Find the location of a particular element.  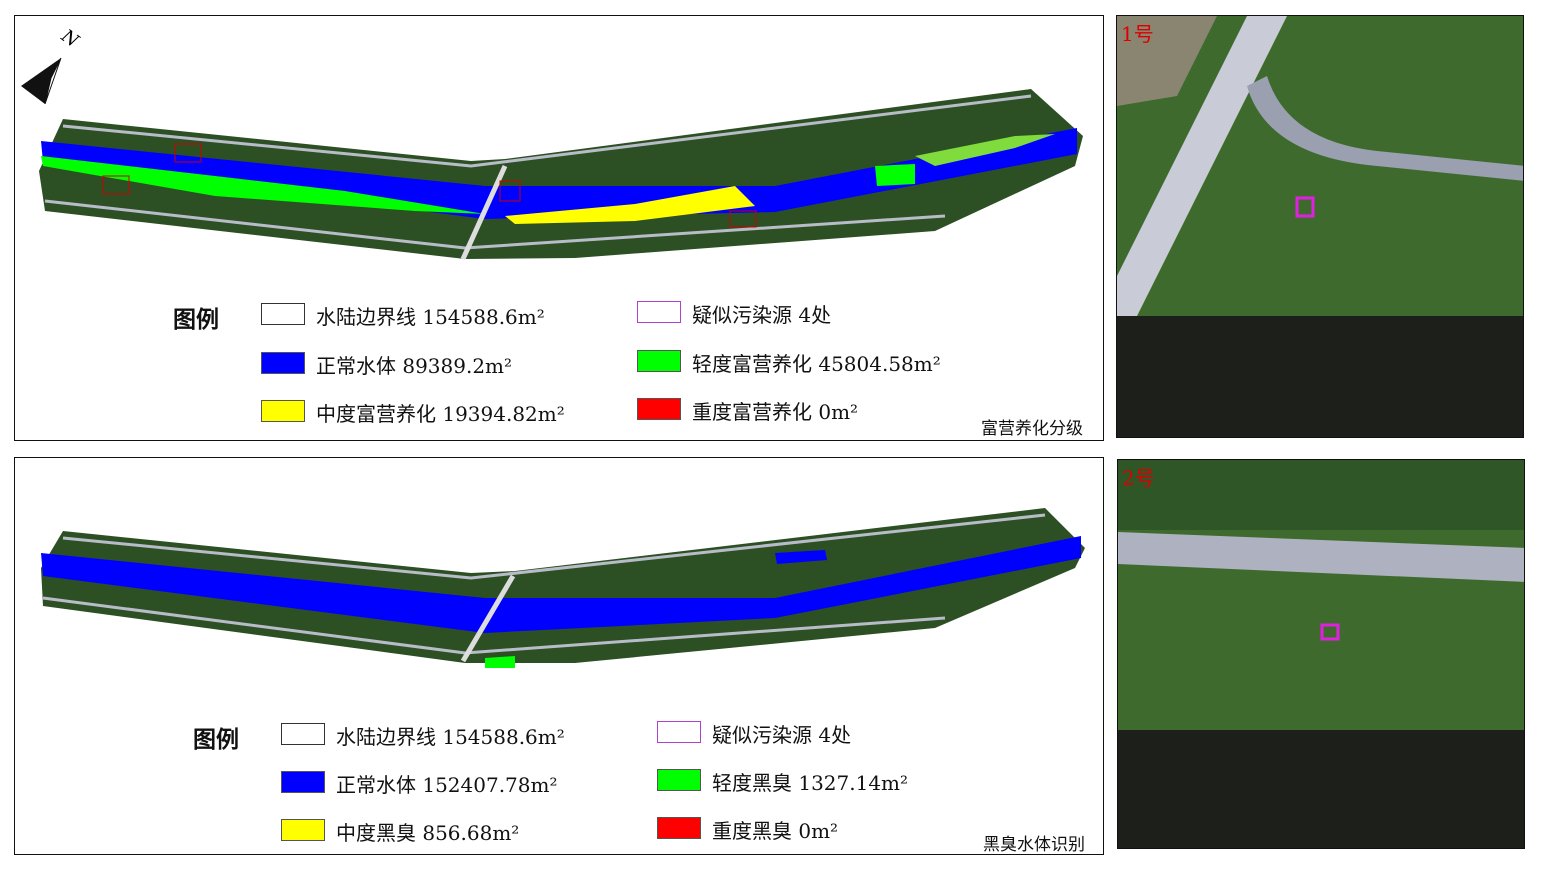

photo-label: 2号 is located at coordinates (1138, 478).